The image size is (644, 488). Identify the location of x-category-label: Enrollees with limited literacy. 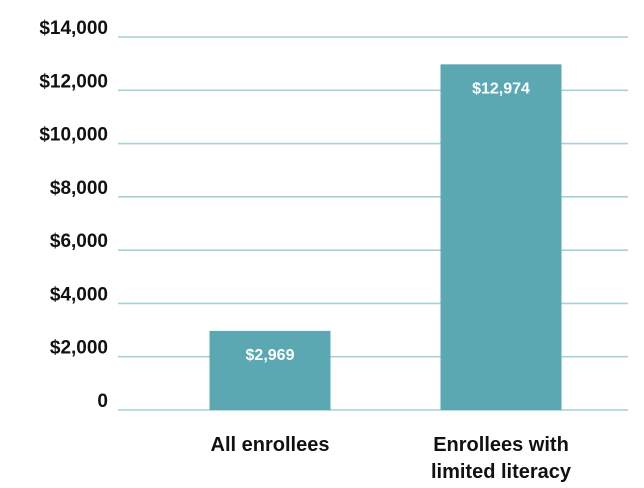
(501, 458).